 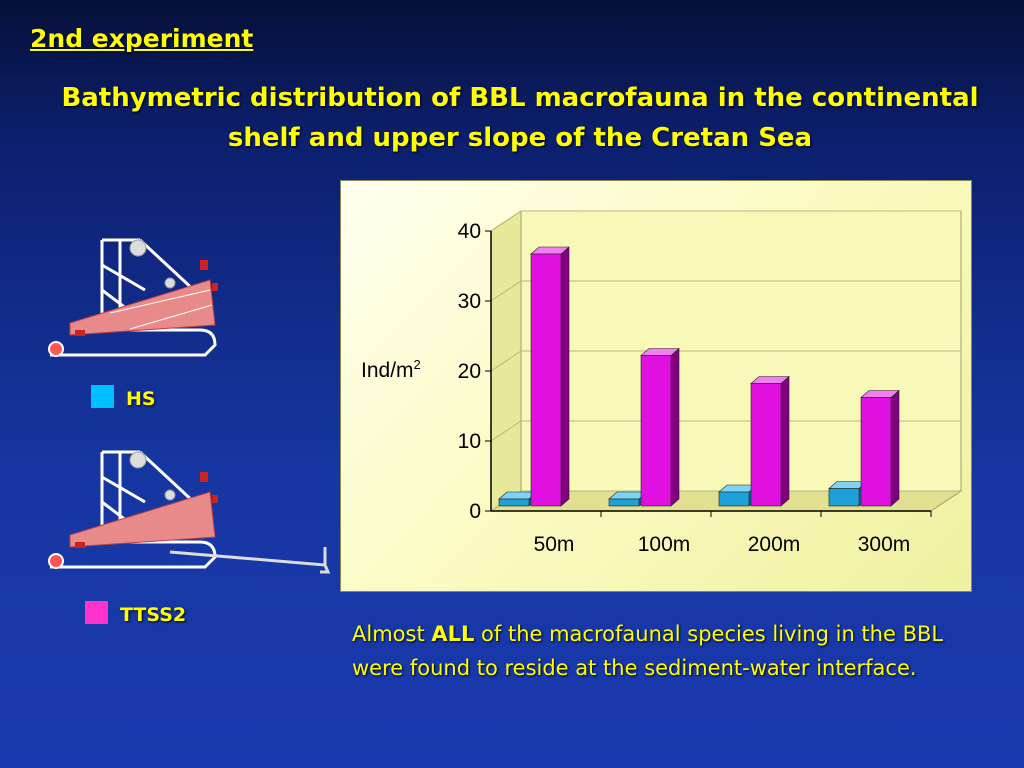 What do you see at coordinates (153, 615) in the screenshot?
I see `ttss2-legend-label: TTSS2` at bounding box center [153, 615].